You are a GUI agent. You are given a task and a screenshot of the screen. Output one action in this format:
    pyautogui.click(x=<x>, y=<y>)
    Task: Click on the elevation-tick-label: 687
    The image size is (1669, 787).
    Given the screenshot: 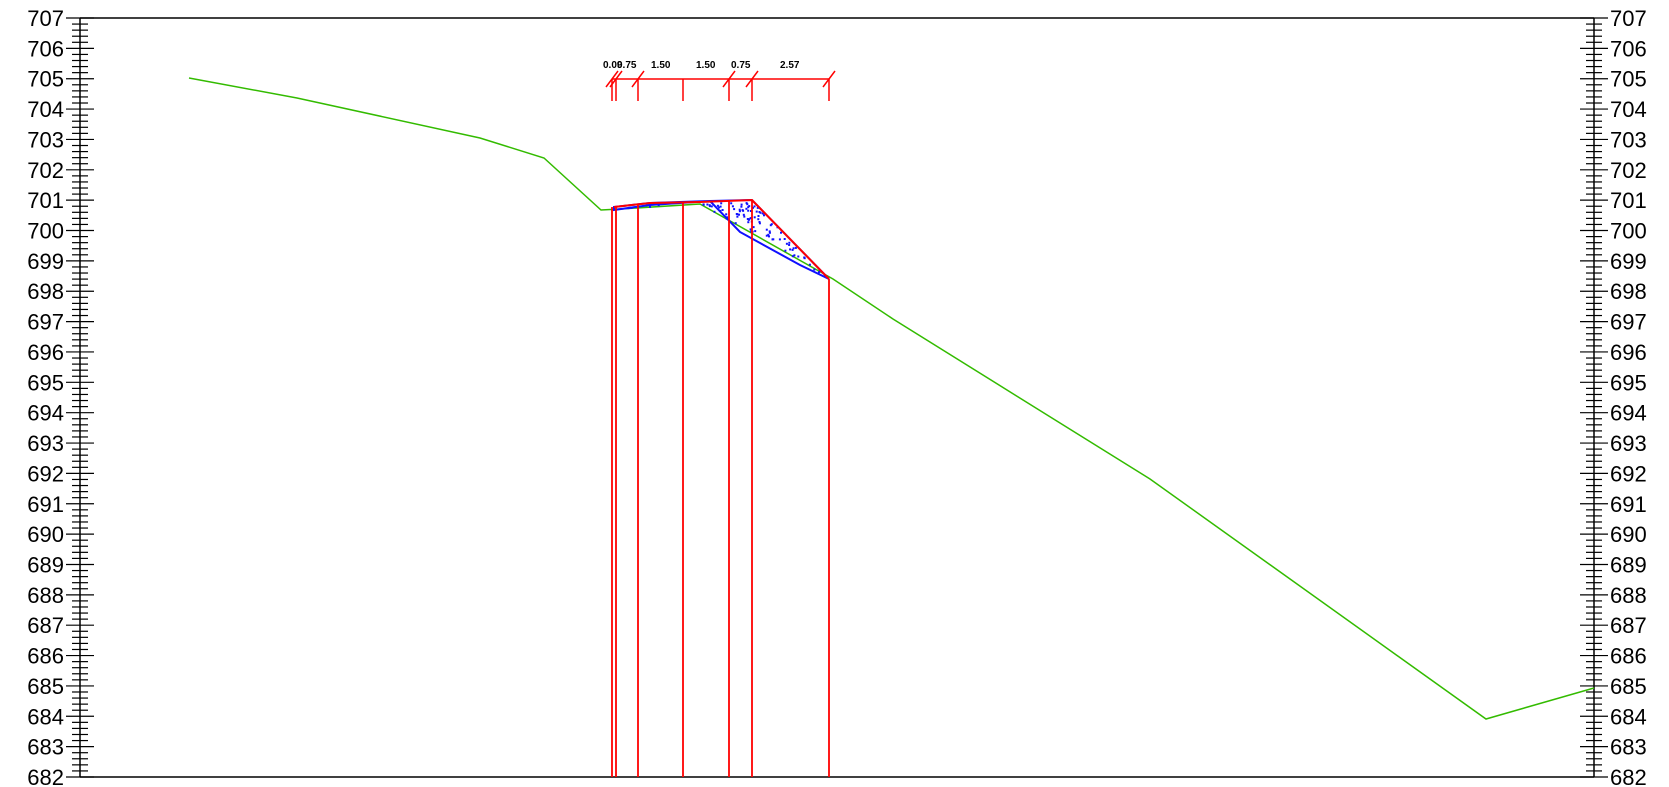 What is the action you would take?
    pyautogui.click(x=45, y=625)
    